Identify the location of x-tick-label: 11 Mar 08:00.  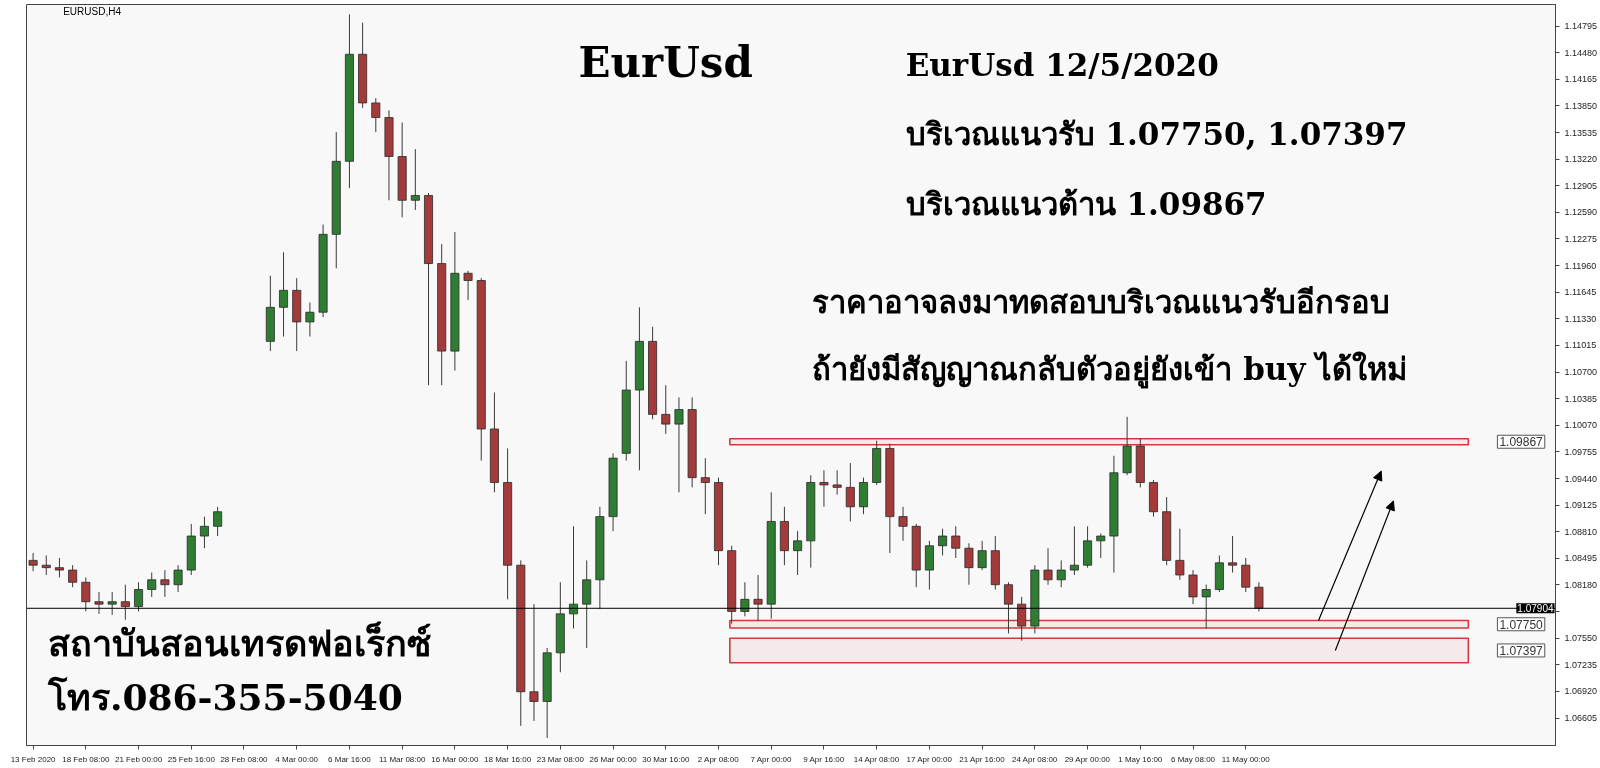
(402, 759).